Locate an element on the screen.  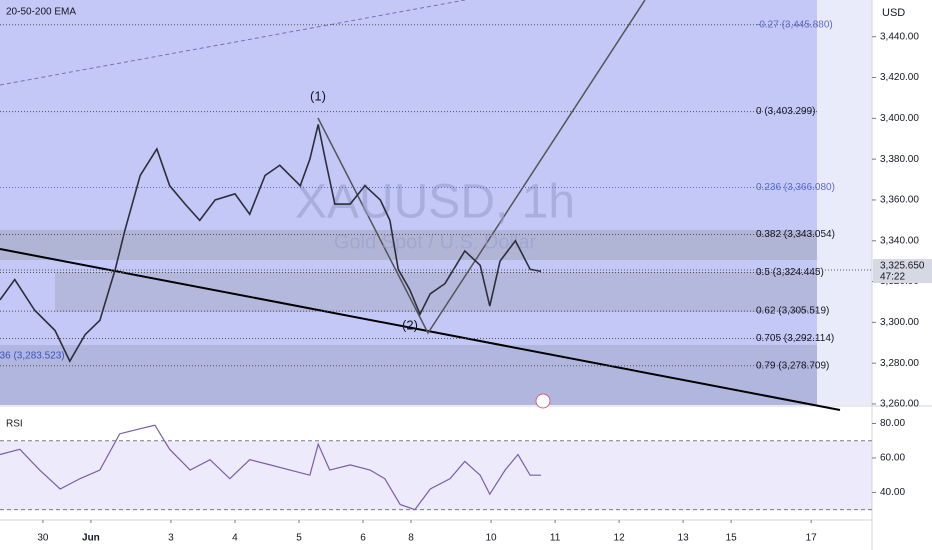
rsi-label: RSI is located at coordinates (14, 424).